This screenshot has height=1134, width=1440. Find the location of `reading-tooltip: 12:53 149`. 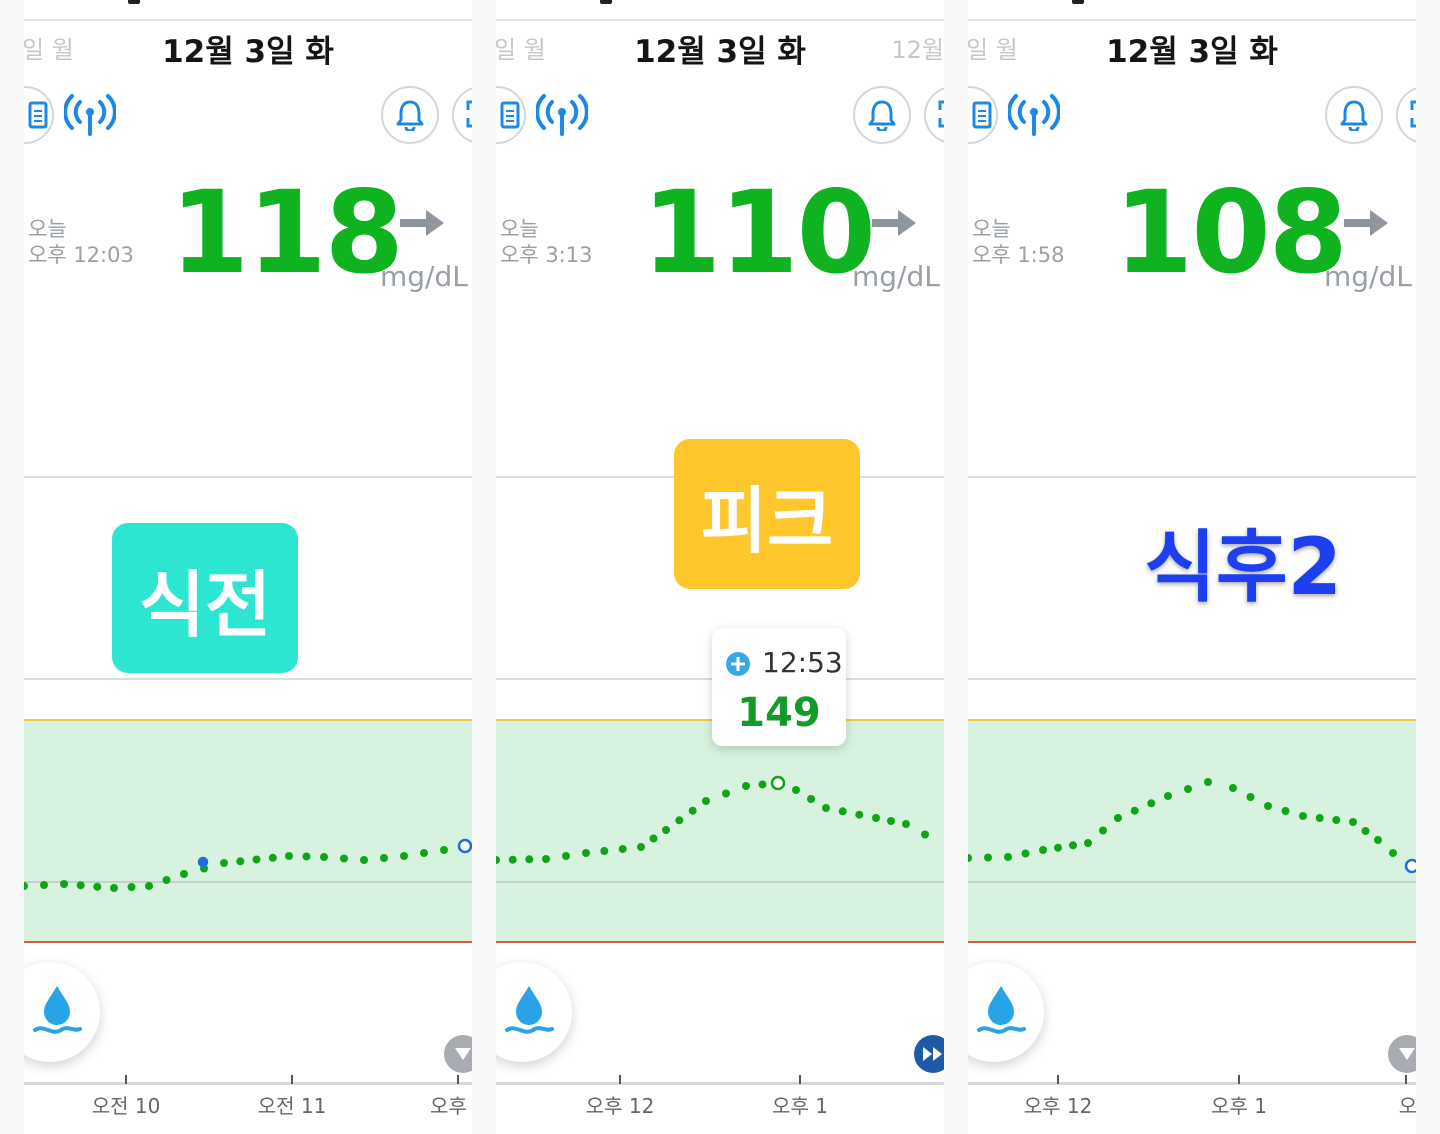

reading-tooltip: 12:53 149 is located at coordinates (779, 687).